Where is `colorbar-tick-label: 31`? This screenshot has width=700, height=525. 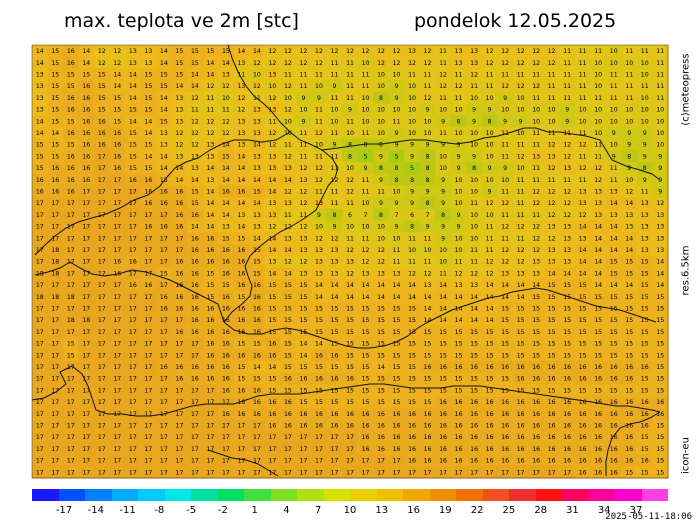
colorbar-tick-label: 31 is located at coordinates (572, 510).